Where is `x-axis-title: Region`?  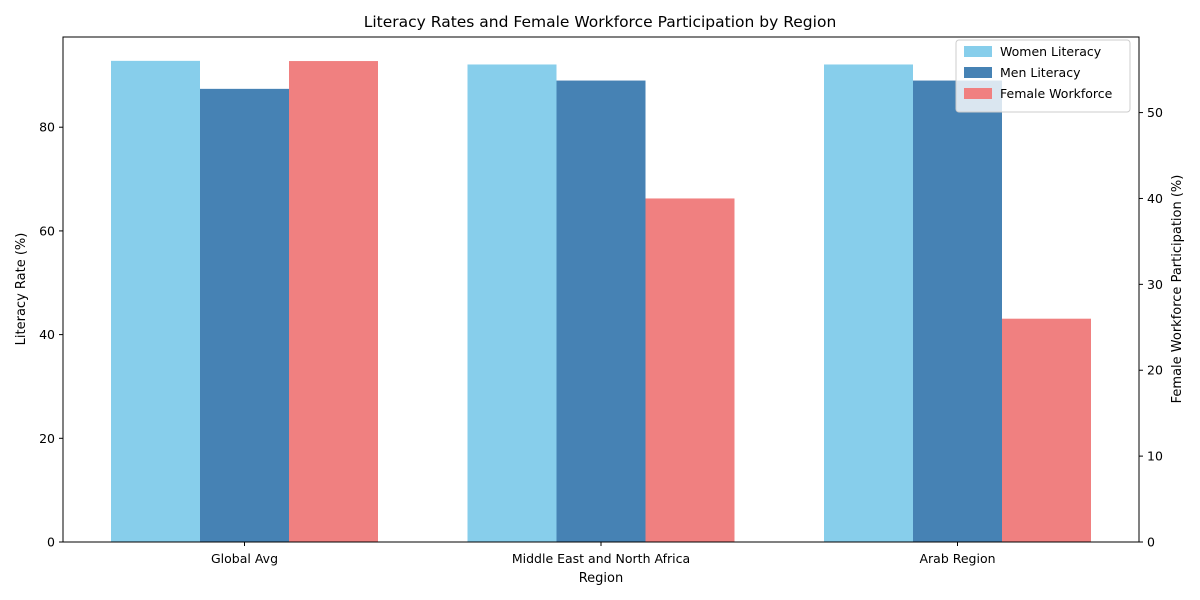
x-axis-title: Region is located at coordinates (601, 578).